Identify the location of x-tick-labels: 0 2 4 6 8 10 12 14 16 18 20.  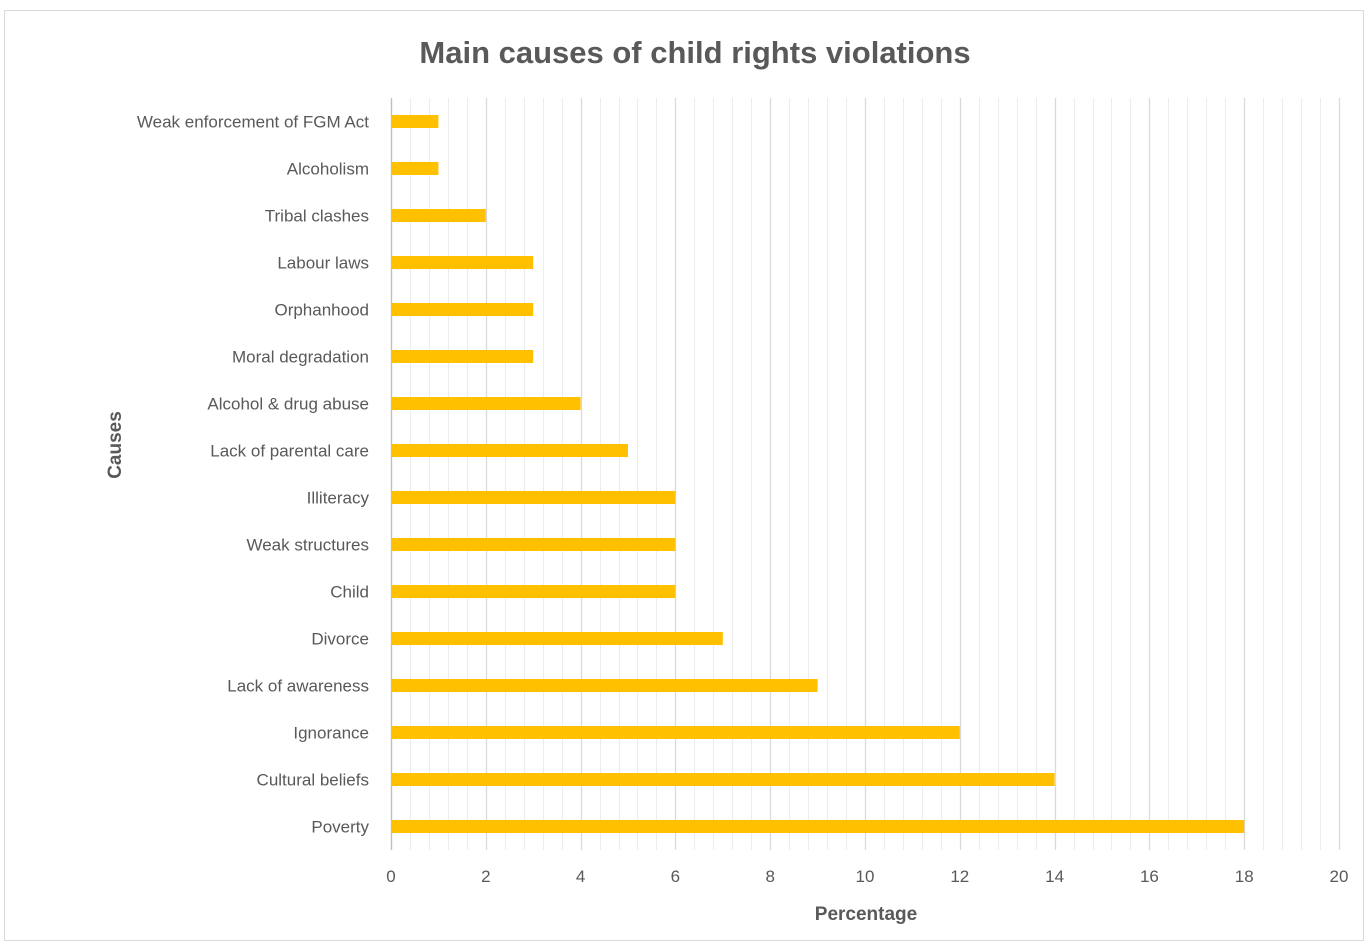
(867, 876).